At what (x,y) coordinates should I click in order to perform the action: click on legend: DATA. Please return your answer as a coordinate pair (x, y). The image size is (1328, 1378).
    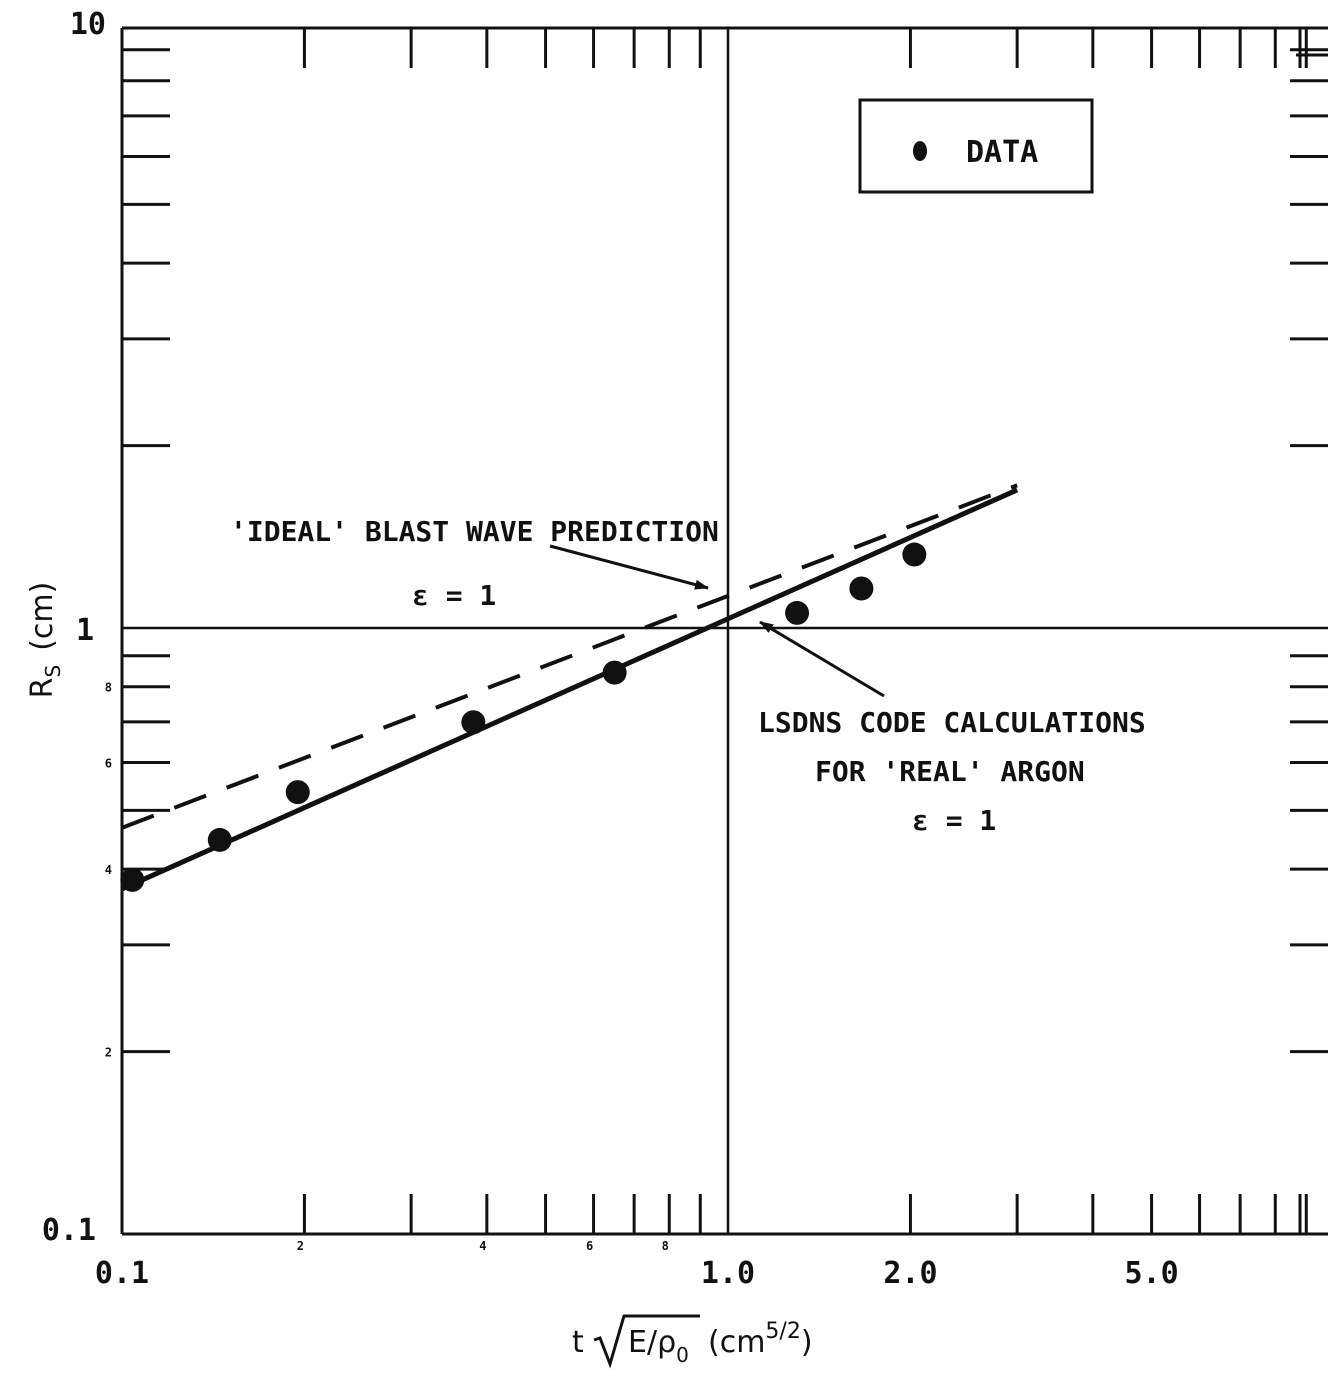
    Looking at the image, I should click on (976, 146).